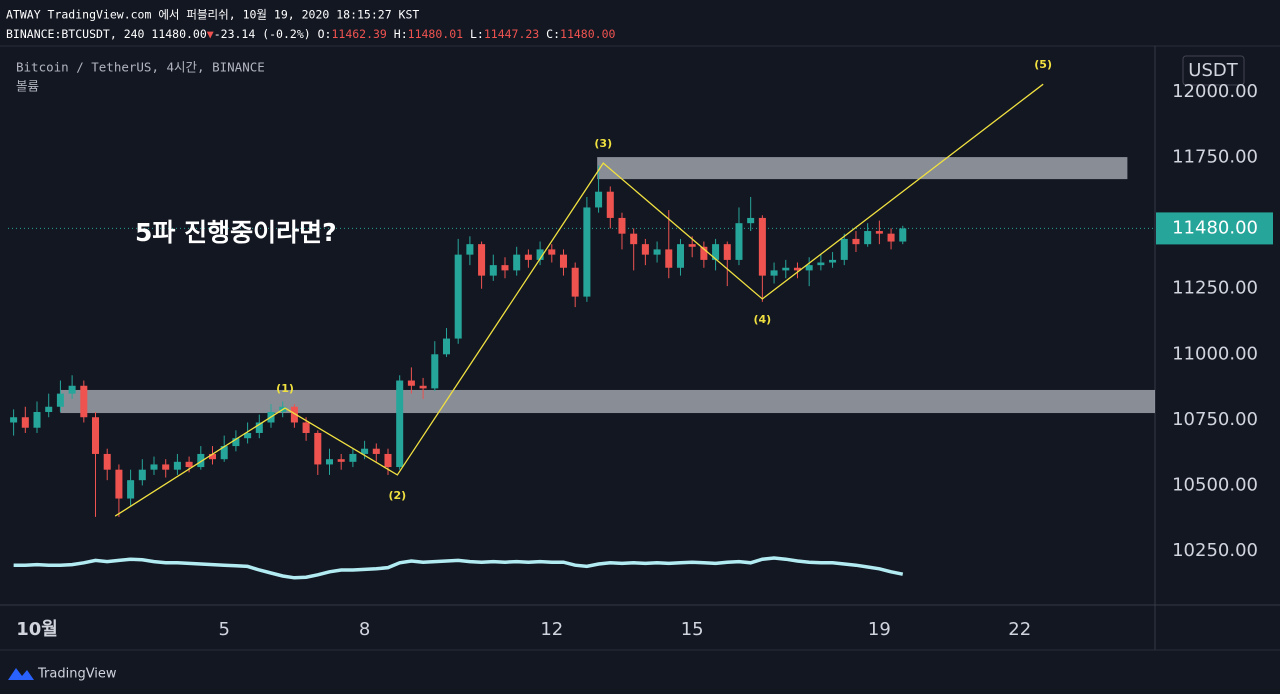 The width and height of the screenshot is (1280, 694). I want to click on last-price-tag, so click(1214, 228).